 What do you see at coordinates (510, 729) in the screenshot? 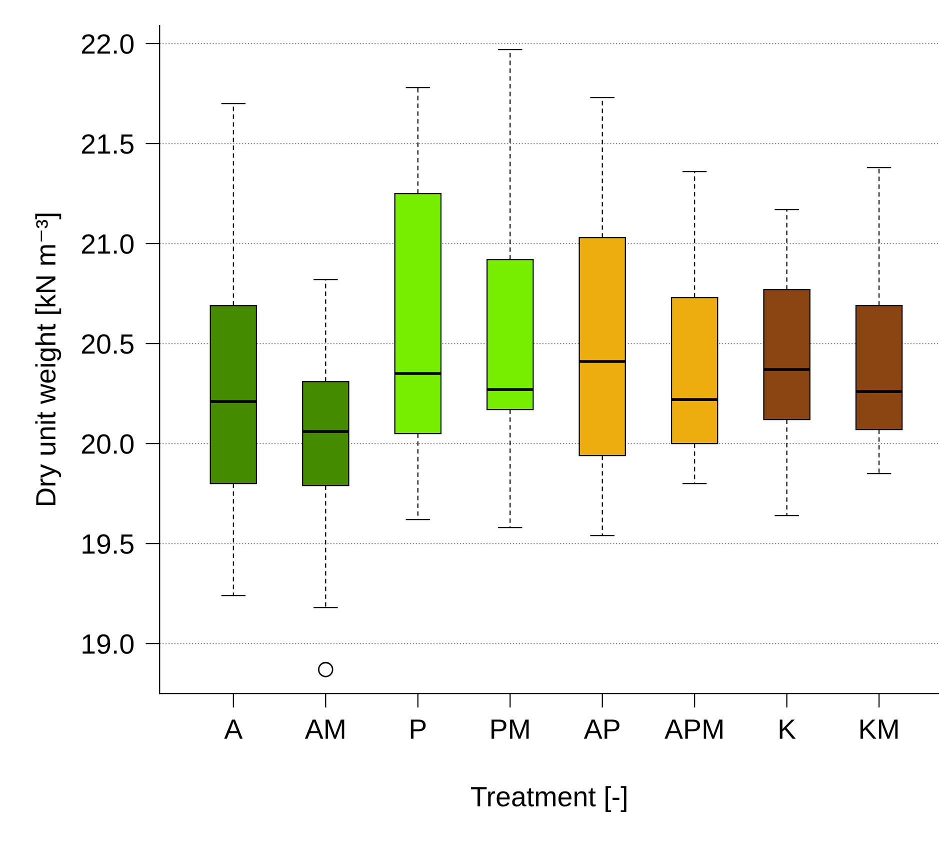
I see `x-tick-label: PM` at bounding box center [510, 729].